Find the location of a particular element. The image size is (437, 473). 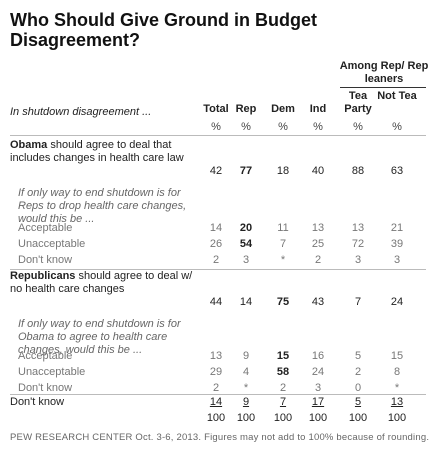

cell-nottea: 21 is located at coordinates (397, 228).